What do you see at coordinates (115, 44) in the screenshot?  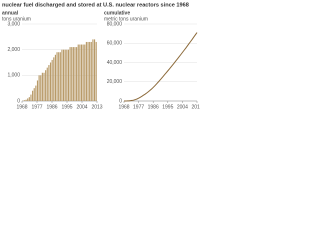 I see `y-tick-label: 60,000` at bounding box center [115, 44].